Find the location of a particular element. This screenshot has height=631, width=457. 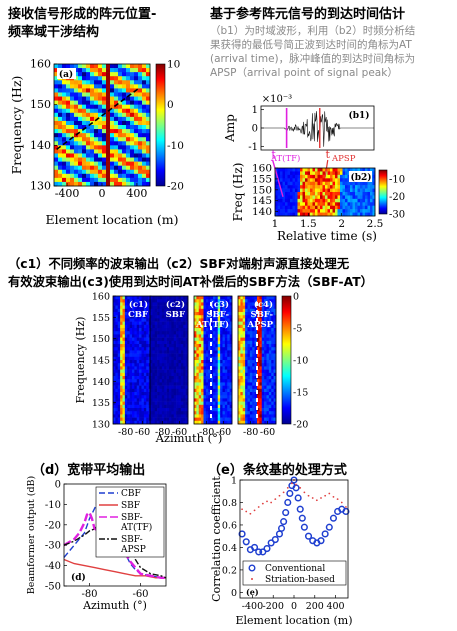

d-ytick-label: -20 is located at coordinates (53, 525).